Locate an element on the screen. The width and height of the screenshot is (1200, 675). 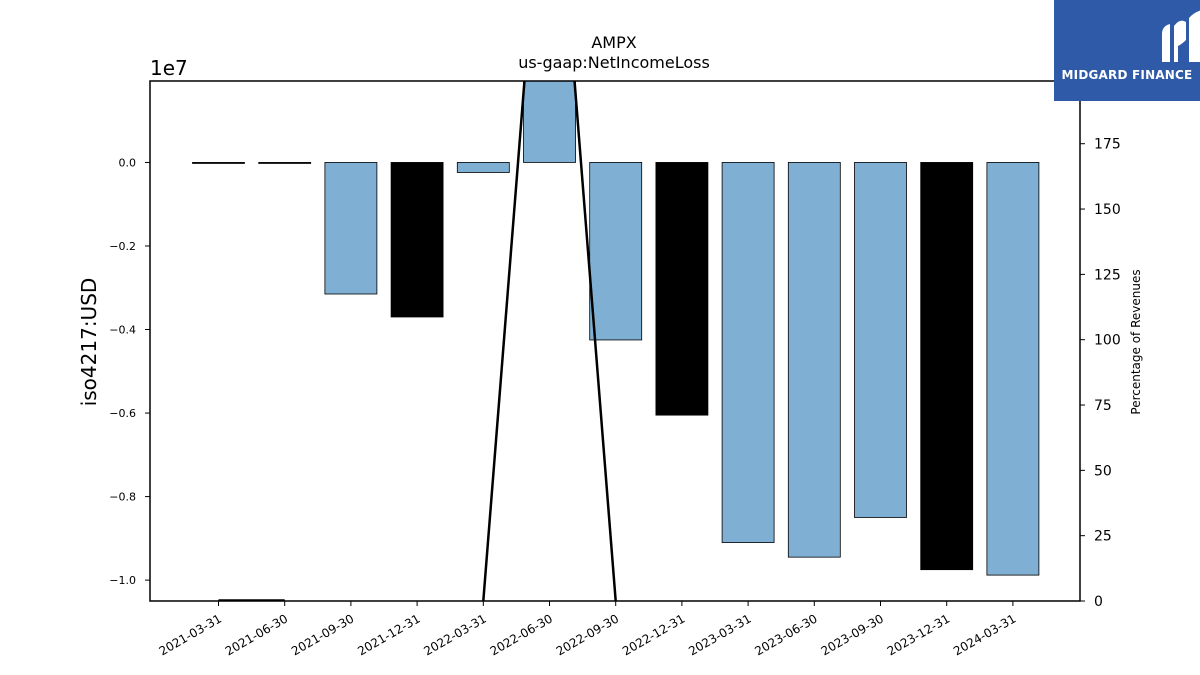
x-tick-label-0: 2021-03-31 is located at coordinates (190, 634).